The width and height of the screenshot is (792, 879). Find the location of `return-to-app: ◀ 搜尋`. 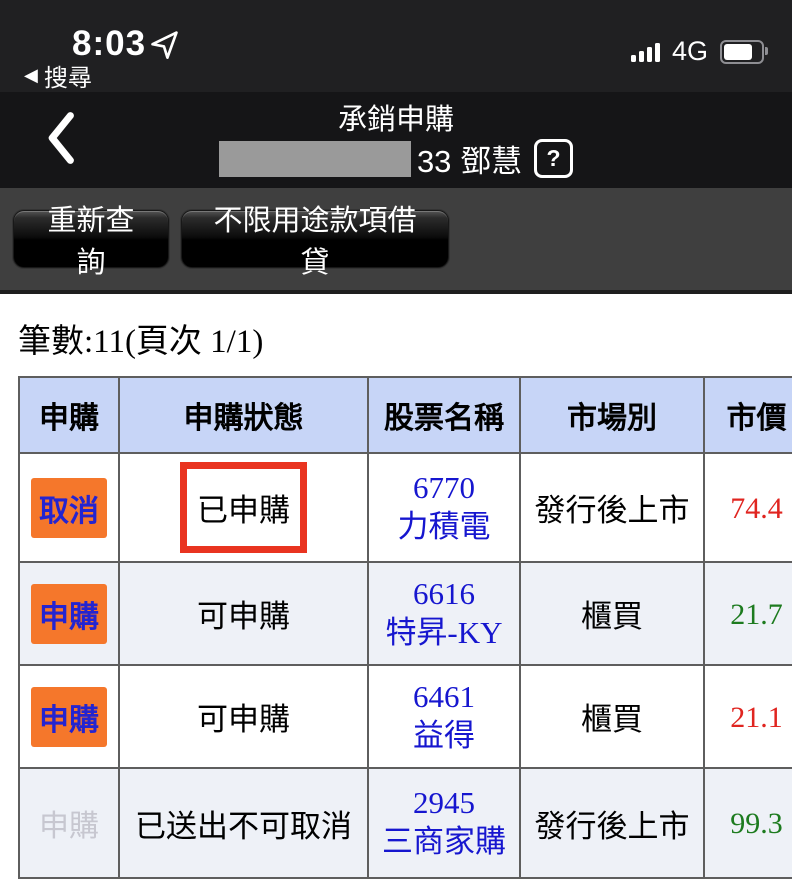

return-to-app: ◀ 搜尋 is located at coordinates (58, 75).